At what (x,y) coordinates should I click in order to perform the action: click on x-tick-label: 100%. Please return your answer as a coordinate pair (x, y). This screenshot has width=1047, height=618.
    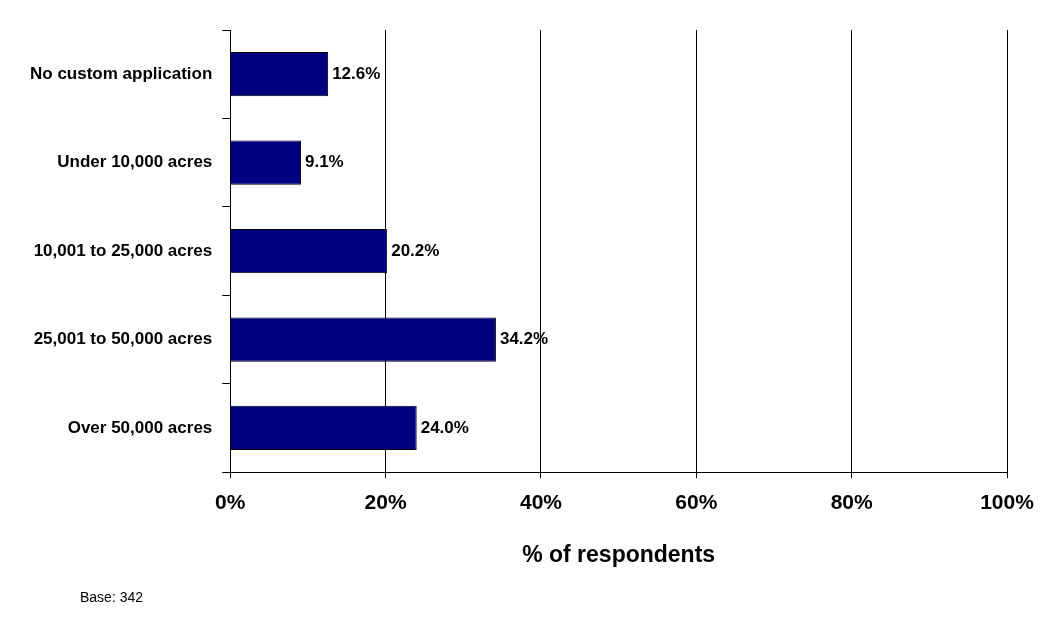
    Looking at the image, I should click on (1007, 501).